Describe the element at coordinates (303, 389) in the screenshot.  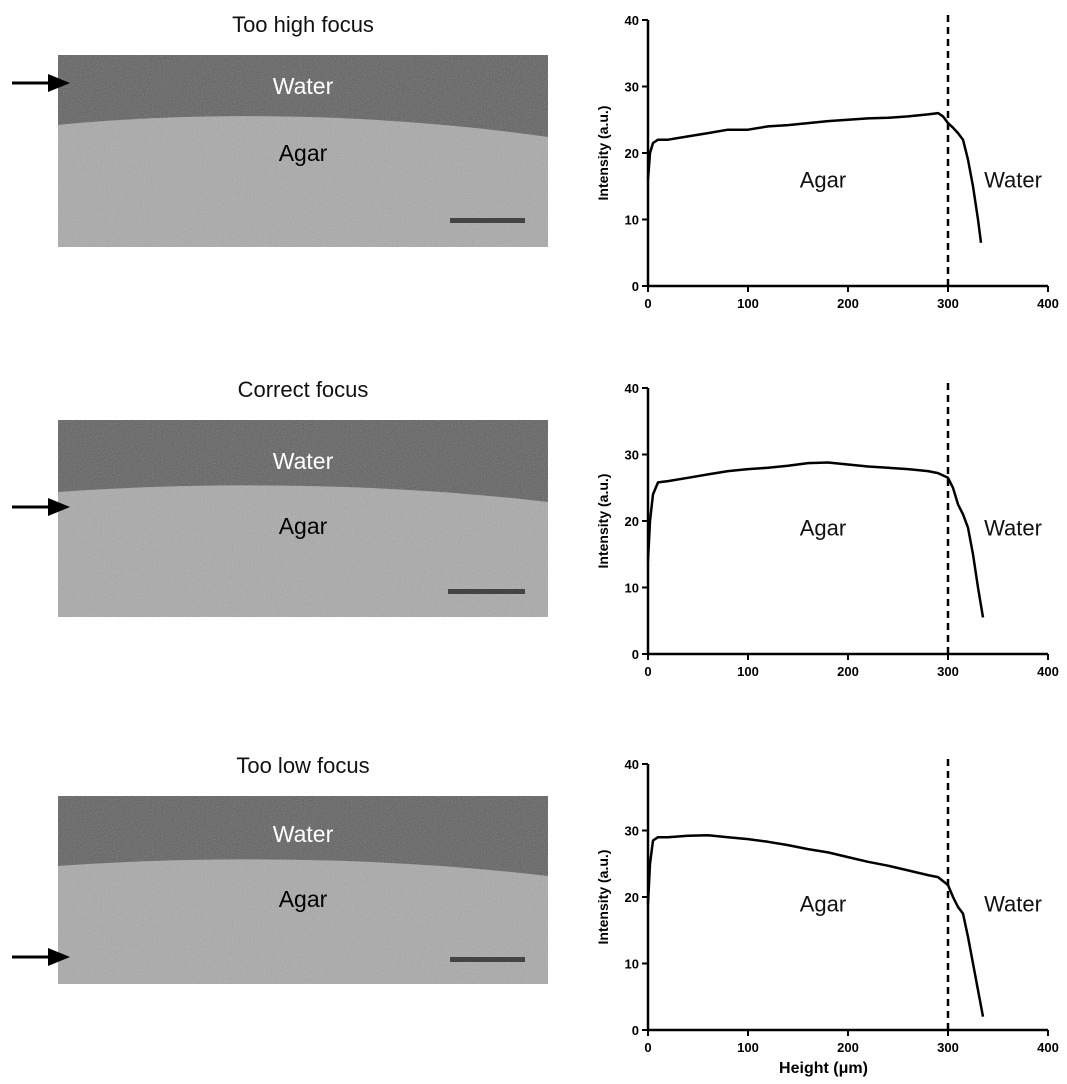
I see `panel-title: Correct focus` at that location.